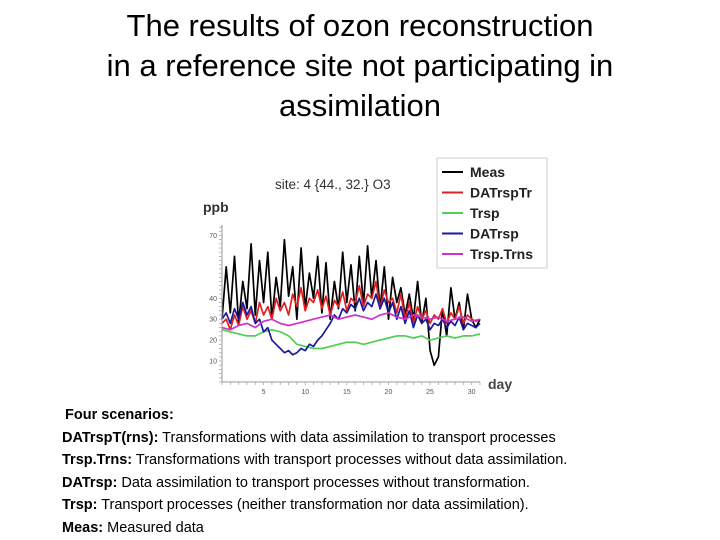  What do you see at coordinates (213, 320) in the screenshot?
I see `y-tick-label: 30` at bounding box center [213, 320].